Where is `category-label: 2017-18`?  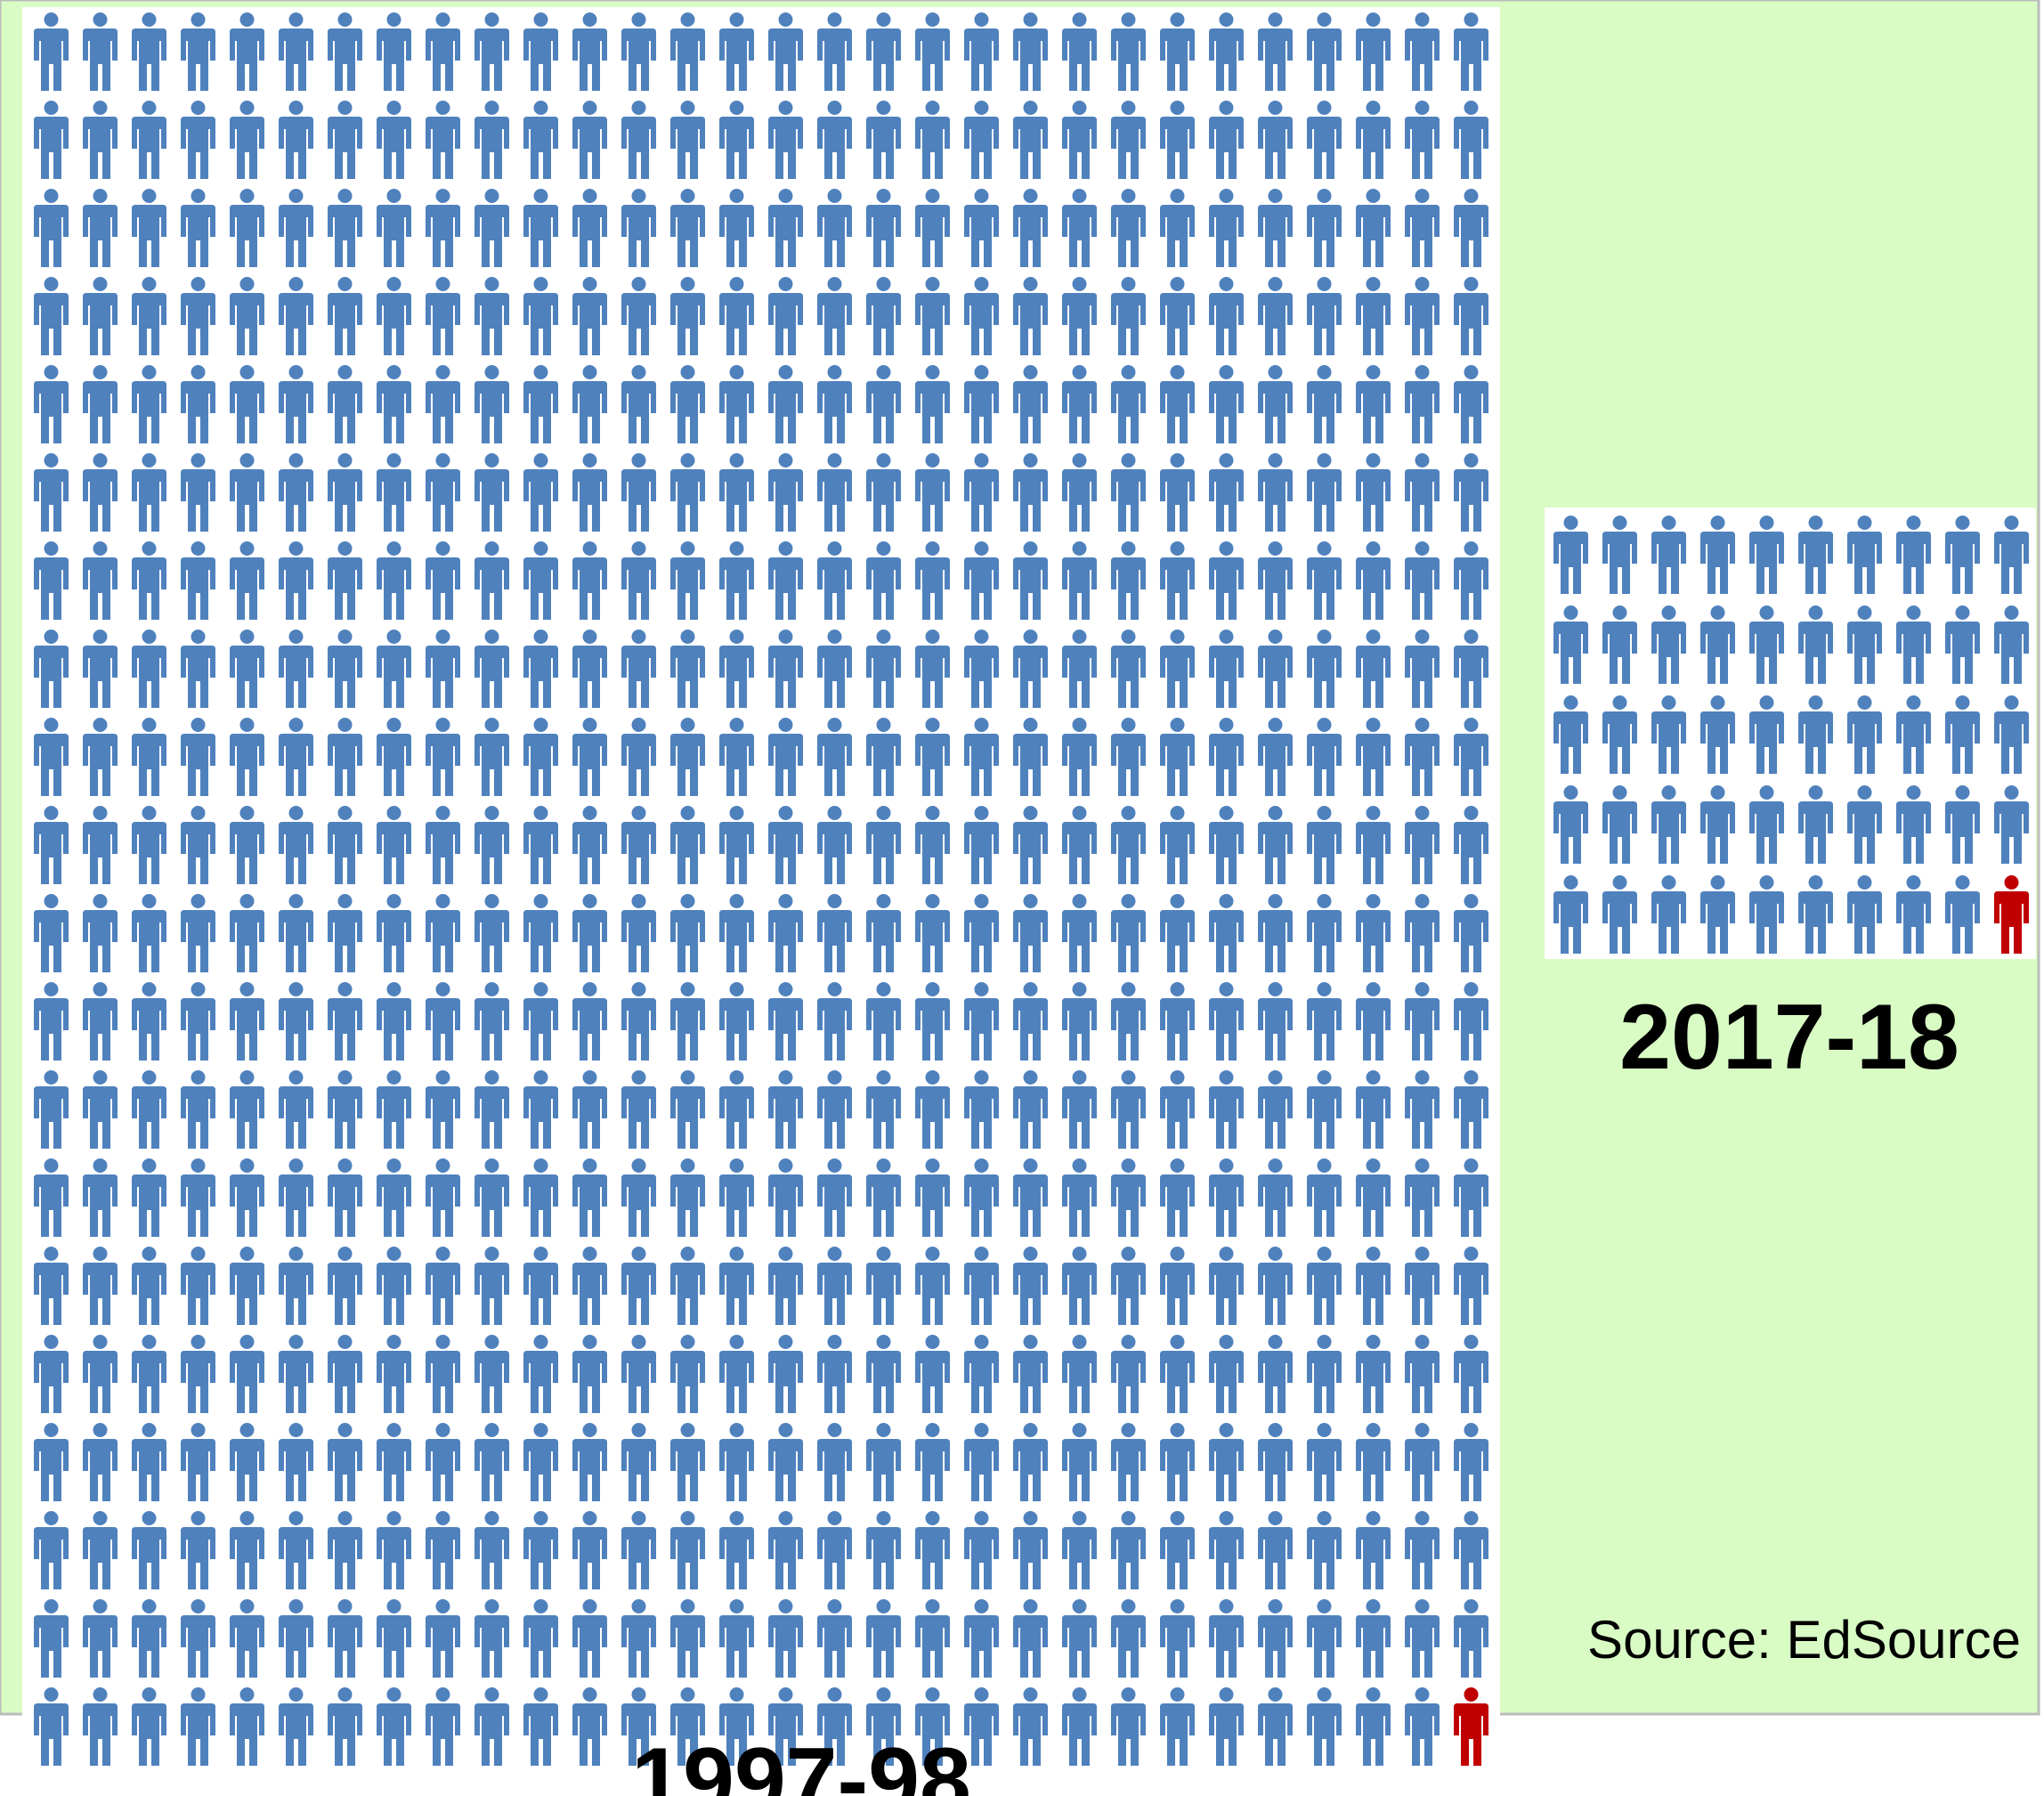
category-label: 2017-18 is located at coordinates (1789, 1037).